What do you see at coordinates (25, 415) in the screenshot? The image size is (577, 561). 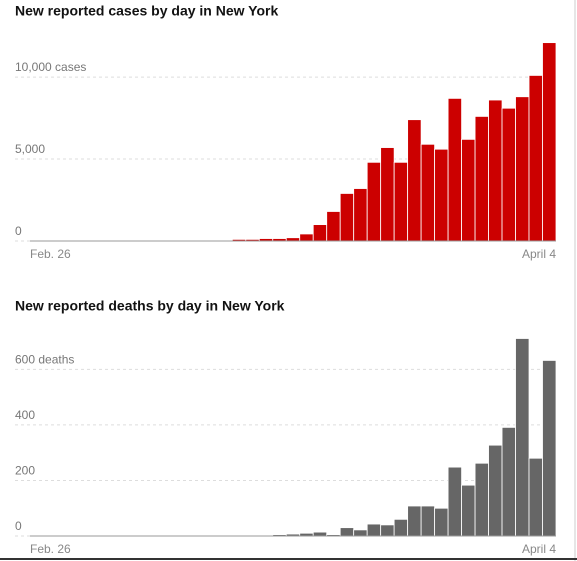 I see `y-tick-label: 400` at bounding box center [25, 415].